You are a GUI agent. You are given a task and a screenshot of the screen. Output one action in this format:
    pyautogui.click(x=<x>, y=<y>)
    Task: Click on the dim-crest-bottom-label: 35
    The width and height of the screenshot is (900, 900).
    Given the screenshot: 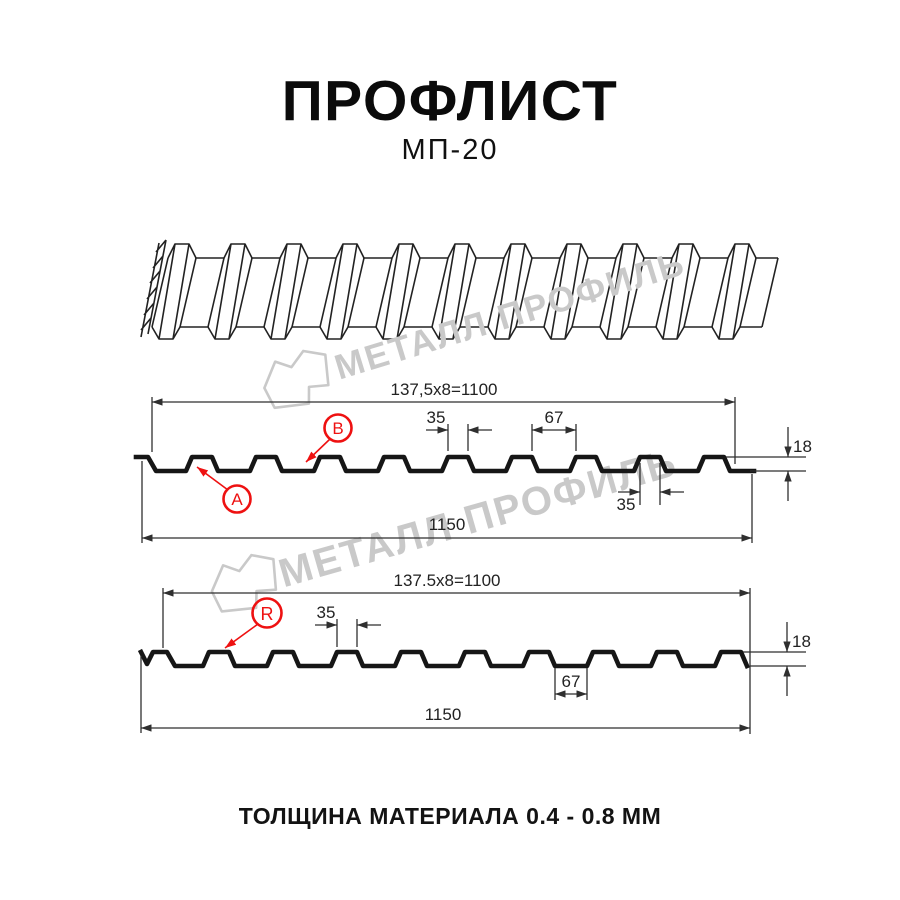 What is the action you would take?
    pyautogui.click(x=626, y=504)
    